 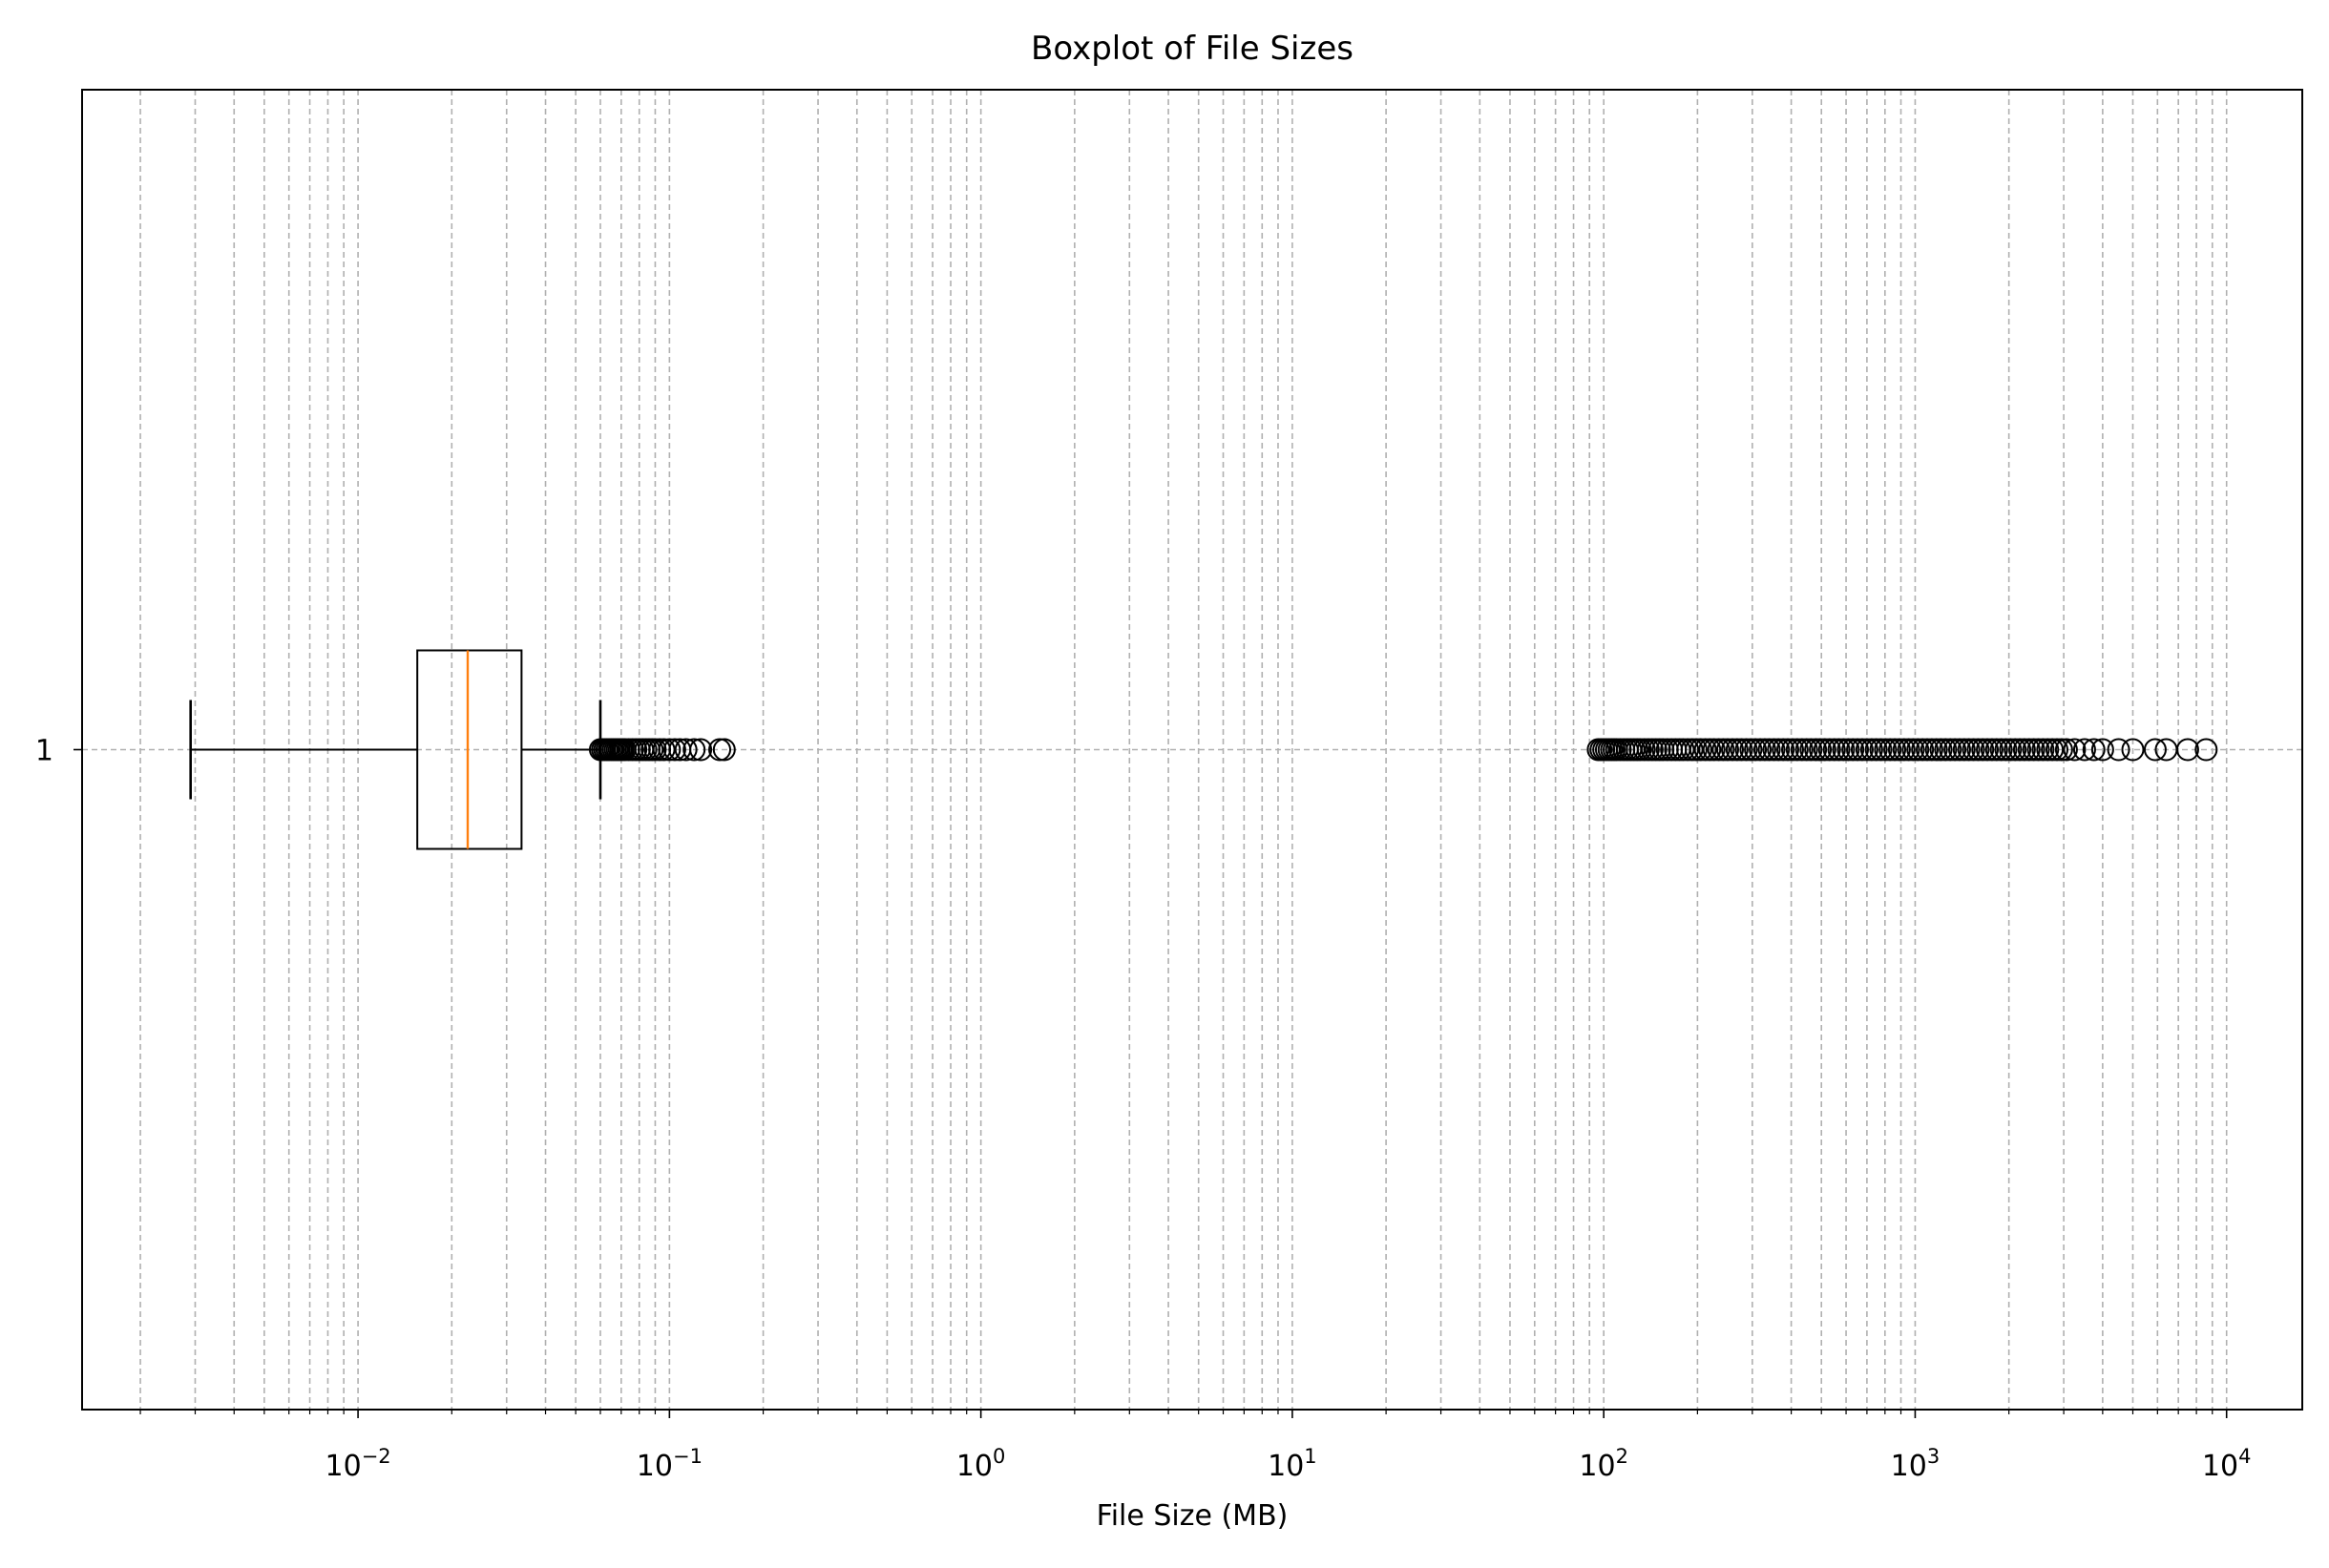 I want to click on x-tick-label: 10⁰, so click(x=981, y=1464).